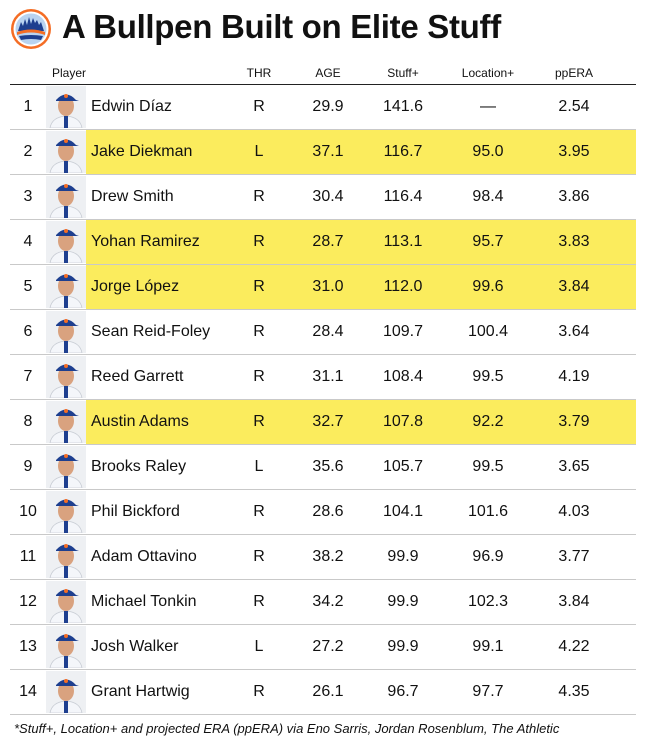  Describe the element at coordinates (488, 646) in the screenshot. I see `location-cell: 99.1` at that location.